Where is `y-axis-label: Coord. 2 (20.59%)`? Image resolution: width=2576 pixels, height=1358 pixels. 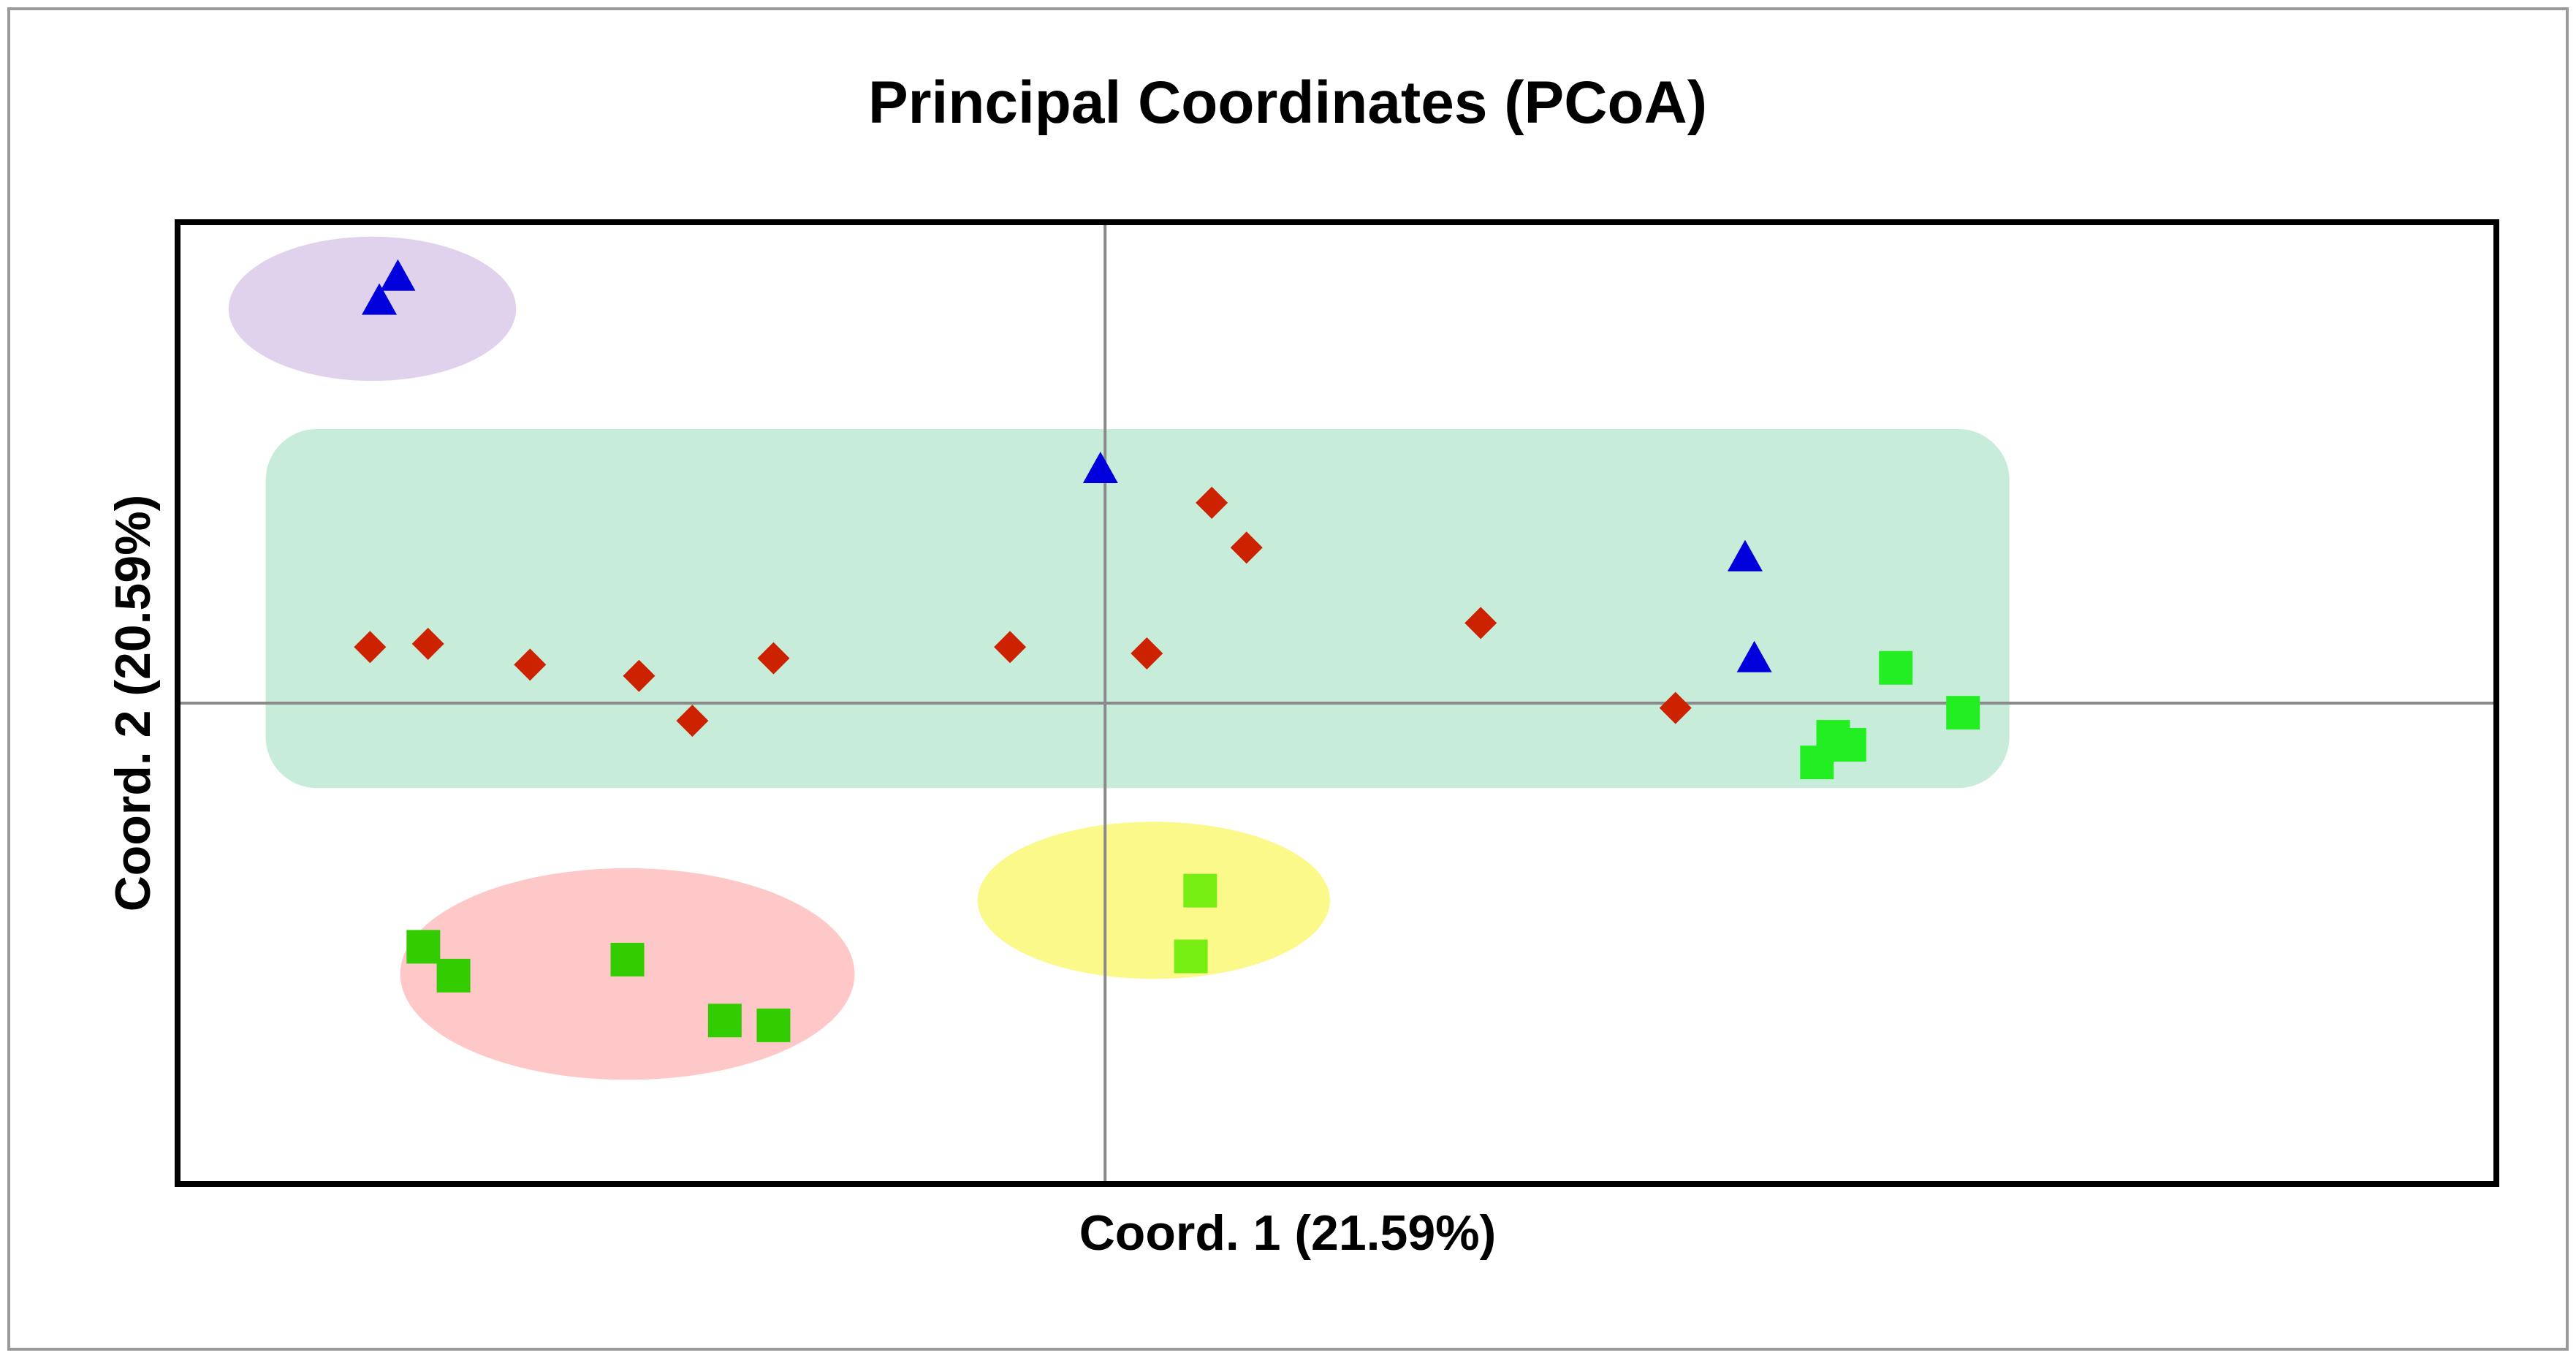 y-axis-label: Coord. 2 (20.59%) is located at coordinates (133, 703).